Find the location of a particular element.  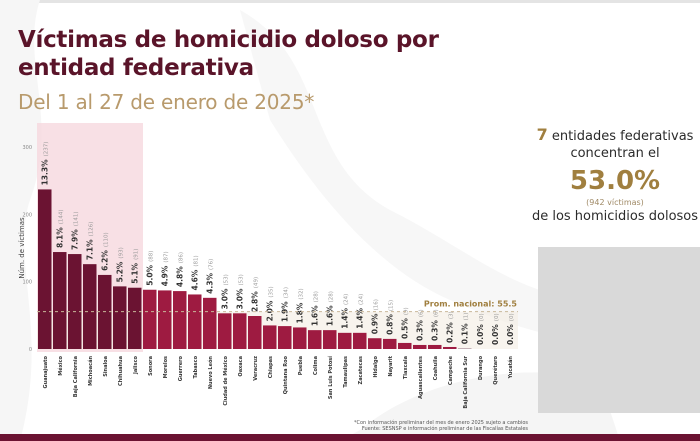

bar-percent: 2.0% is located at coordinates (270, 310).